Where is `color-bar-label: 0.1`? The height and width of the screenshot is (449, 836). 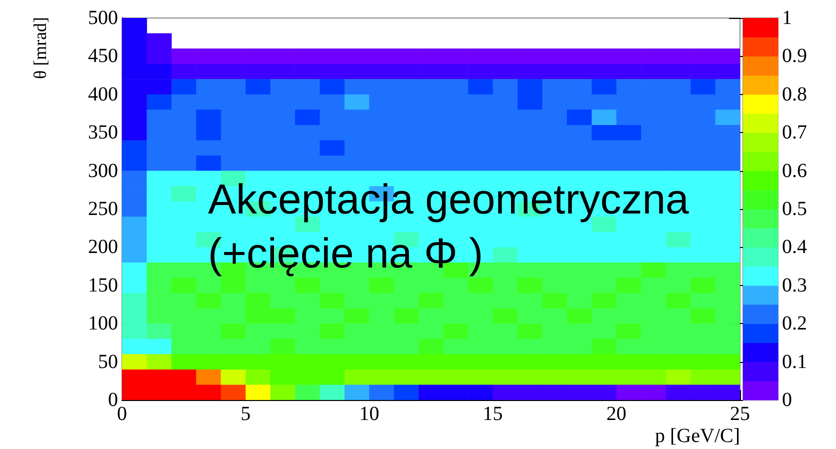 color-bar-label: 0.1 is located at coordinates (794, 361).